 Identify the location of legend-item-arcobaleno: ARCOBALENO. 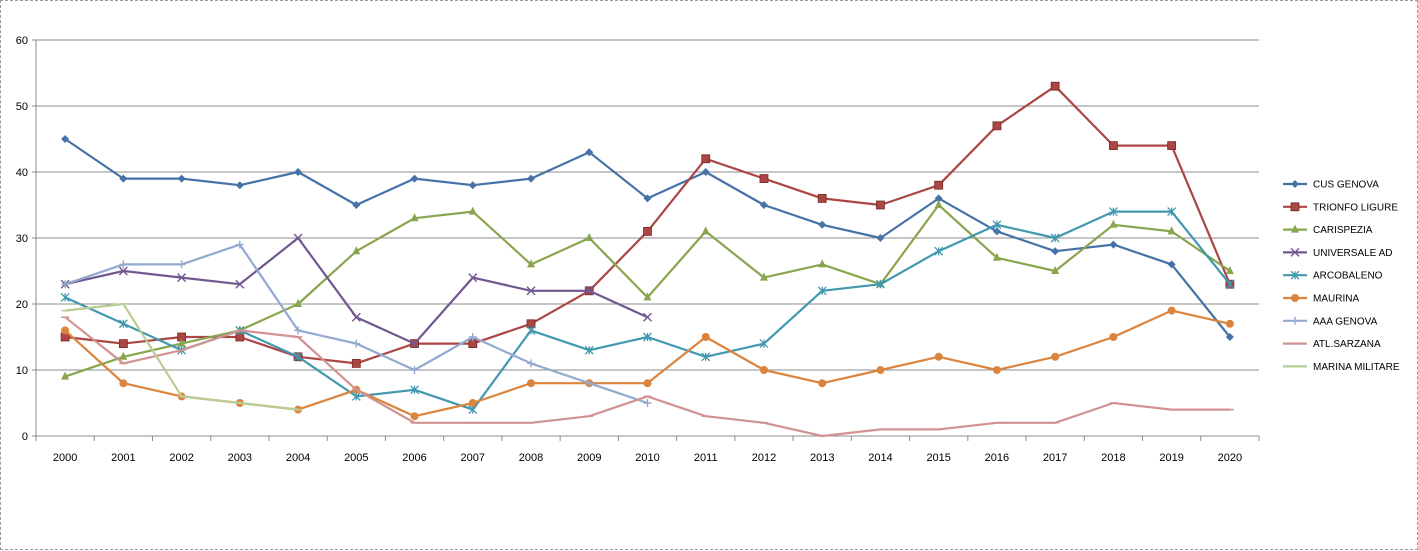
(1333, 276).